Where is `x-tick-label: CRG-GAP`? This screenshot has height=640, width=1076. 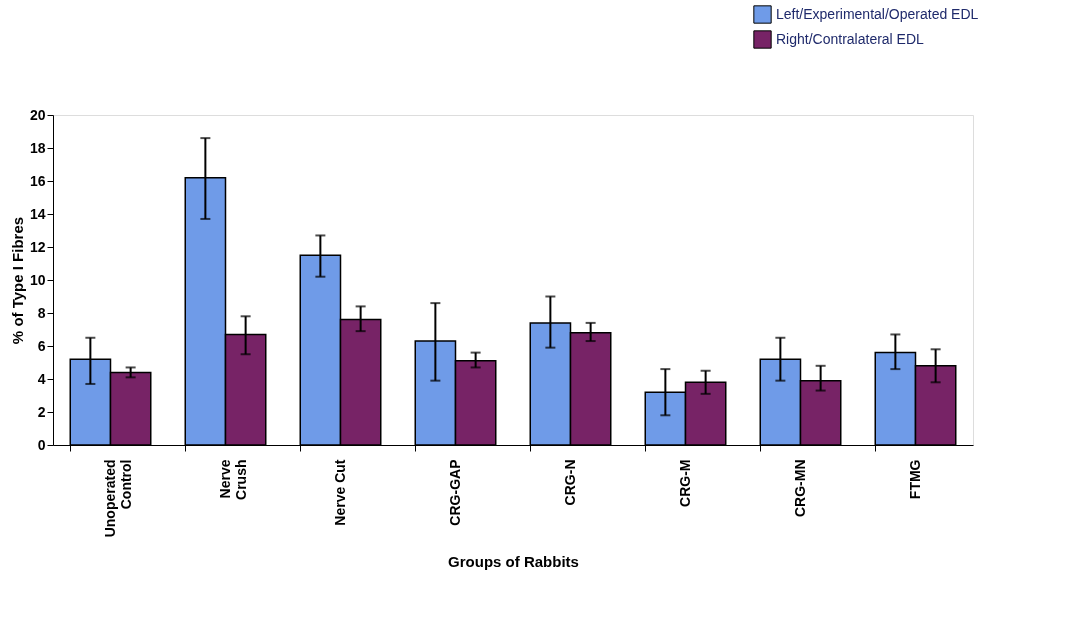 x-tick-label: CRG-GAP is located at coordinates (454, 492).